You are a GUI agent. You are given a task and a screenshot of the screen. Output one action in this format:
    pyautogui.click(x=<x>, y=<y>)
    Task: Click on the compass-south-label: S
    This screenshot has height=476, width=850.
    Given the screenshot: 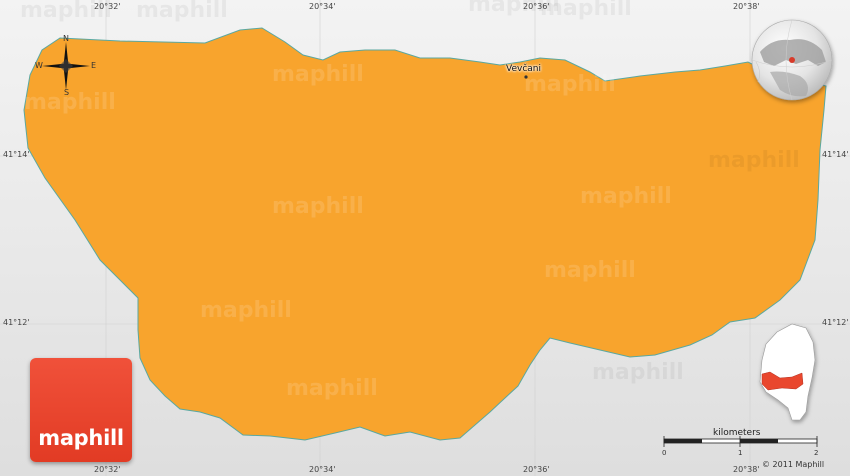 What is the action you would take?
    pyautogui.click(x=67, y=92)
    